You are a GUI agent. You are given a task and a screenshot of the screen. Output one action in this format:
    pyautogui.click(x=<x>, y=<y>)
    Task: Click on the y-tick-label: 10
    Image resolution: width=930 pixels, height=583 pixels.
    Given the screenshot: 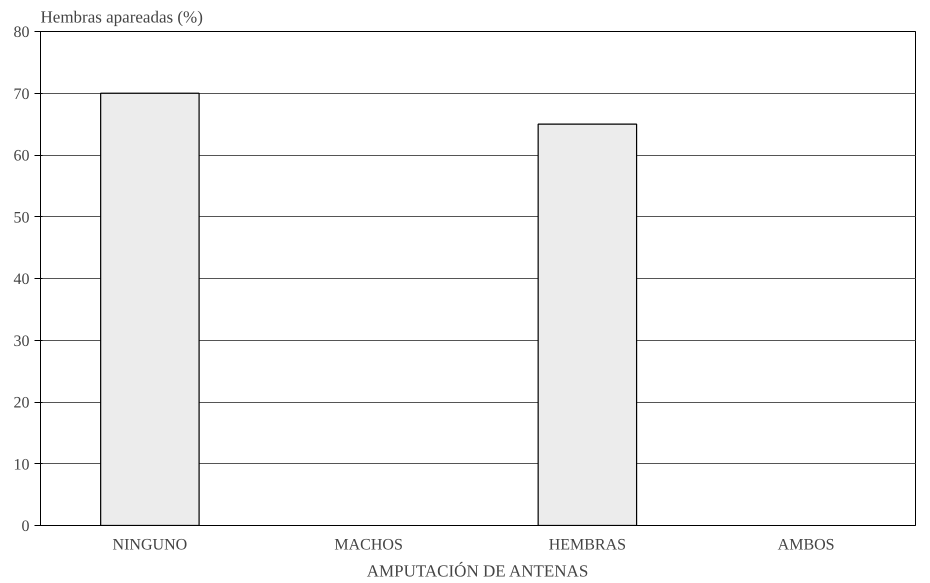 What is the action you would take?
    pyautogui.click(x=22, y=465)
    